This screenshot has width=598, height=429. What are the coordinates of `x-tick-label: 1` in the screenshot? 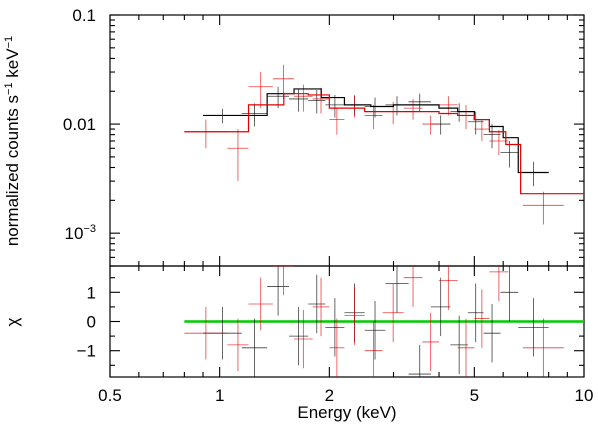 It's located at (219, 395).